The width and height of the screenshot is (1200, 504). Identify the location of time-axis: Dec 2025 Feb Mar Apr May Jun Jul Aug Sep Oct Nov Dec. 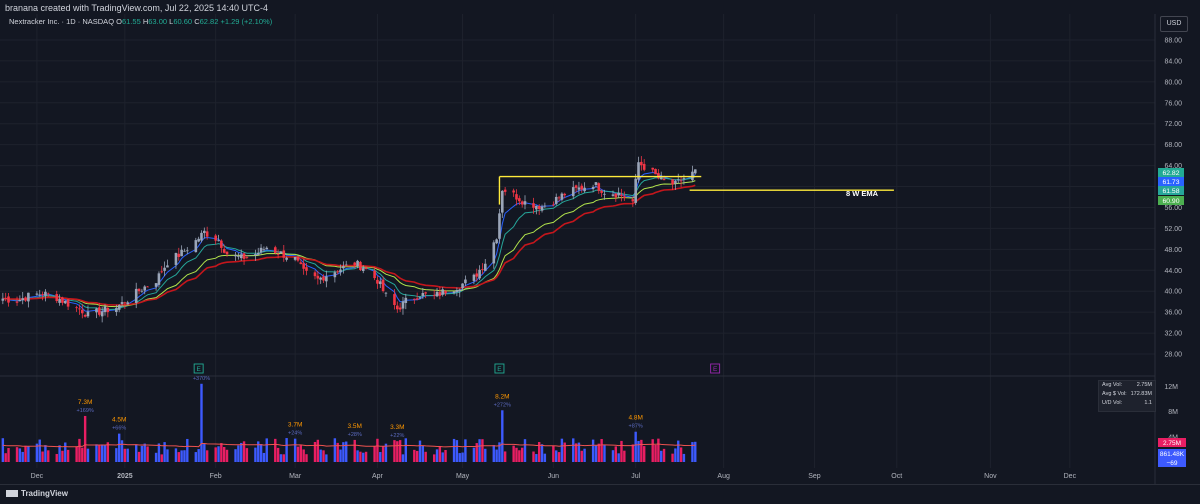
(554, 476).